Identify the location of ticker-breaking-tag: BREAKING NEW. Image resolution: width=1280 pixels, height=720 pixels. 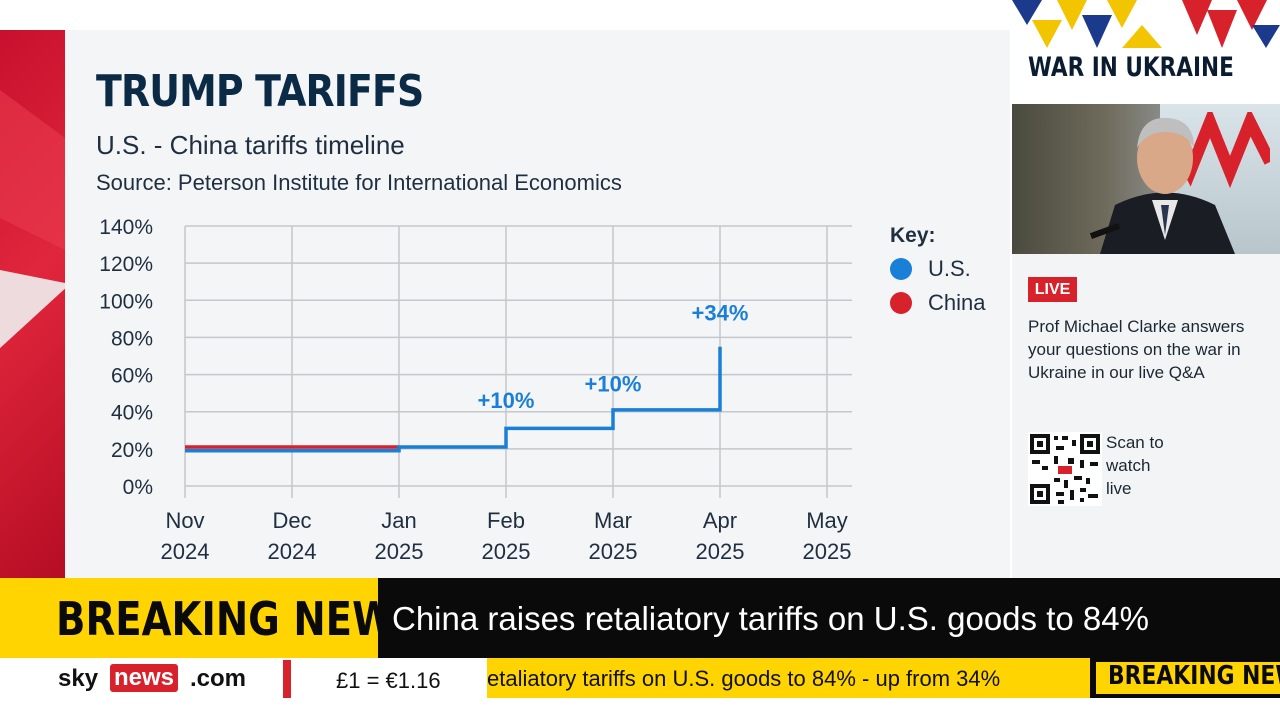
(1185, 678).